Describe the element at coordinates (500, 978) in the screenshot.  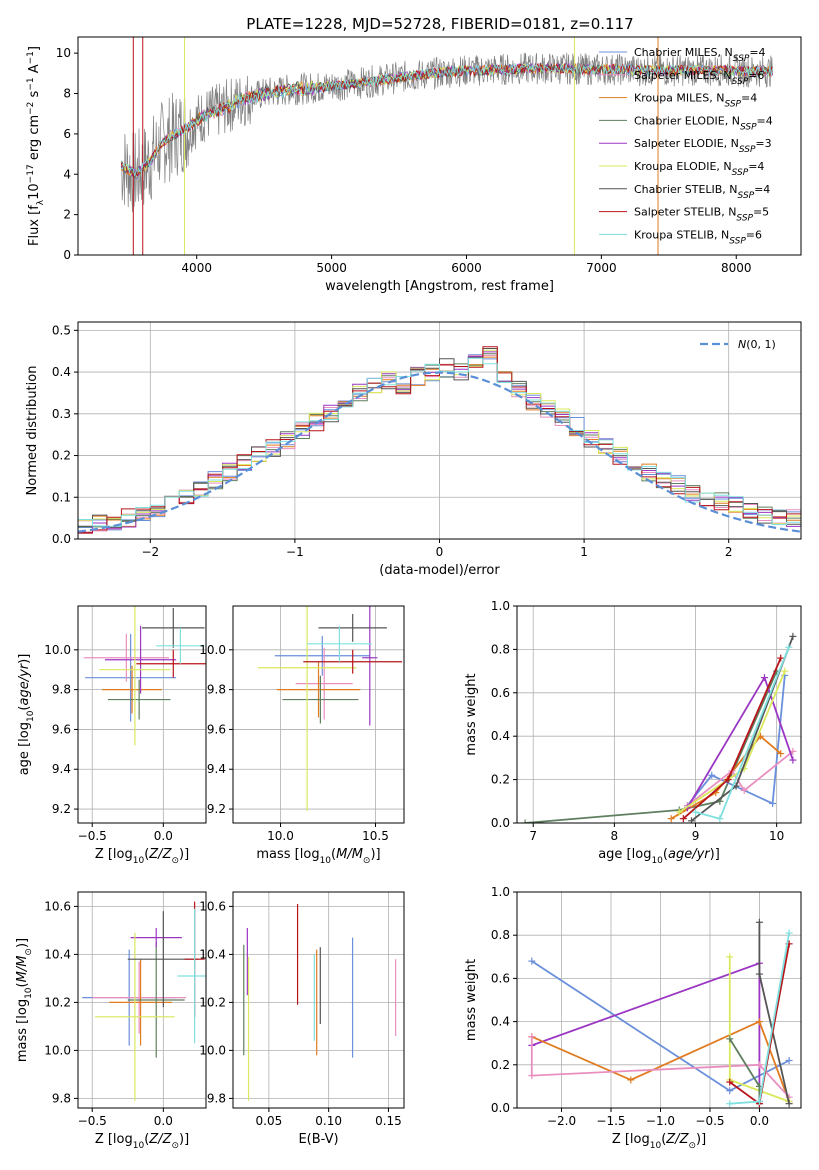
I see `y-tick-label: 0.6` at that location.